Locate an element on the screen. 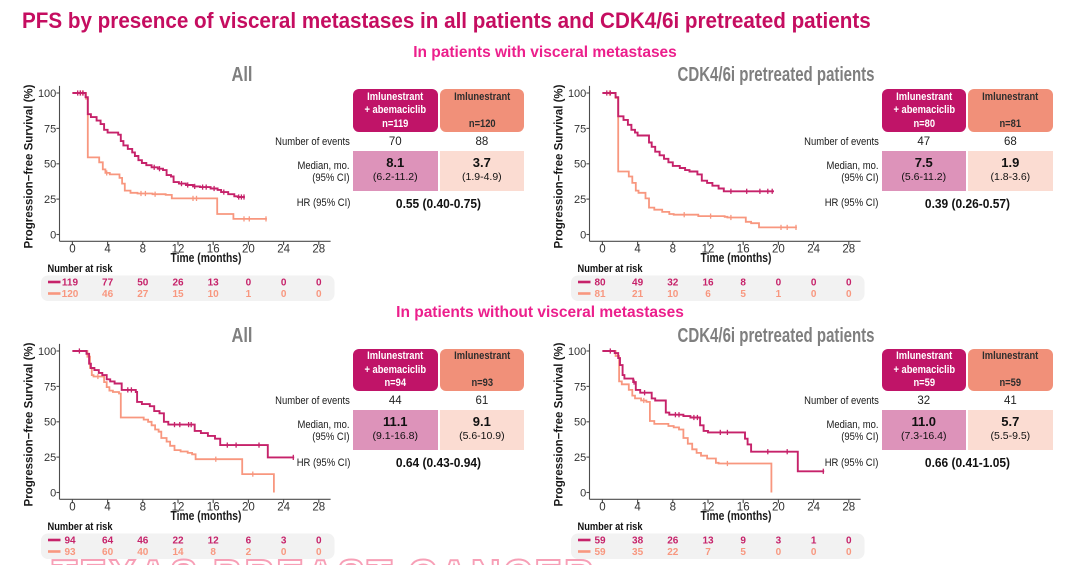 Image resolution: width=1080 pixels, height=565 pixels. svg-text: 26 is located at coordinates (673, 541).